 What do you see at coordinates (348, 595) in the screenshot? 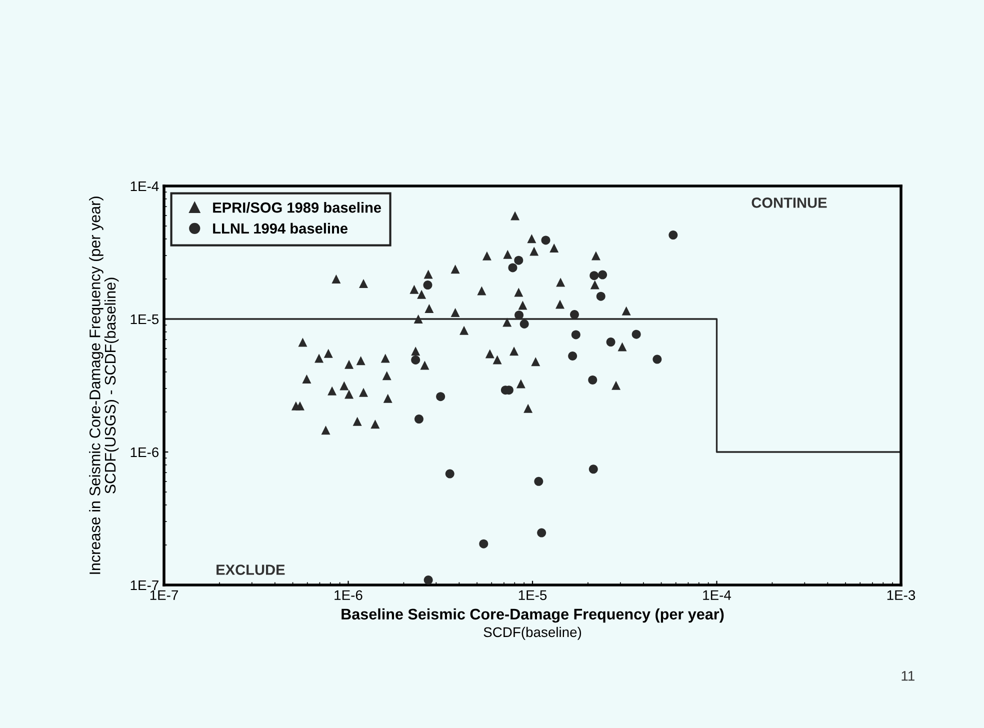
I see `x-tick-label: 1E-6` at bounding box center [348, 595].